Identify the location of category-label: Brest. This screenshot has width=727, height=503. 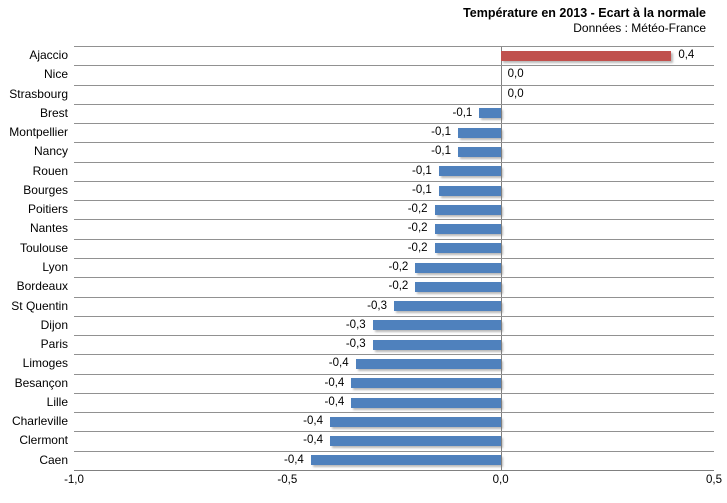
(53, 112).